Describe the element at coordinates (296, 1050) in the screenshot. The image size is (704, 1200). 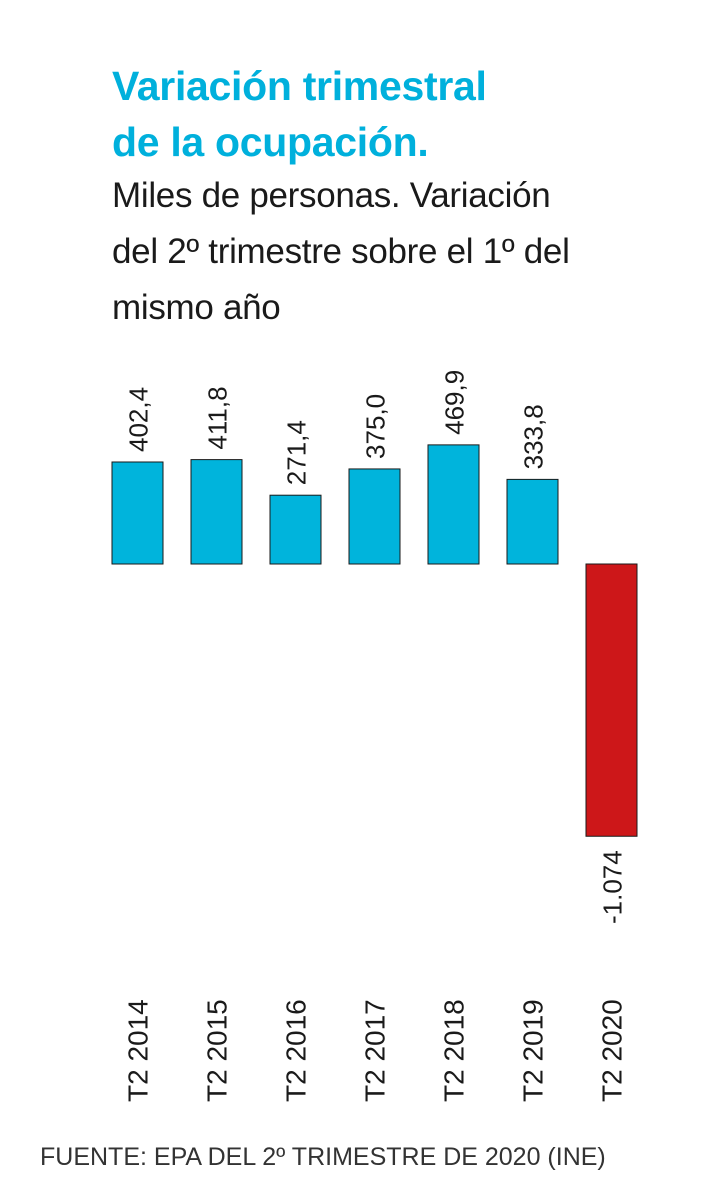
I see `category-label: T2 2016` at that location.